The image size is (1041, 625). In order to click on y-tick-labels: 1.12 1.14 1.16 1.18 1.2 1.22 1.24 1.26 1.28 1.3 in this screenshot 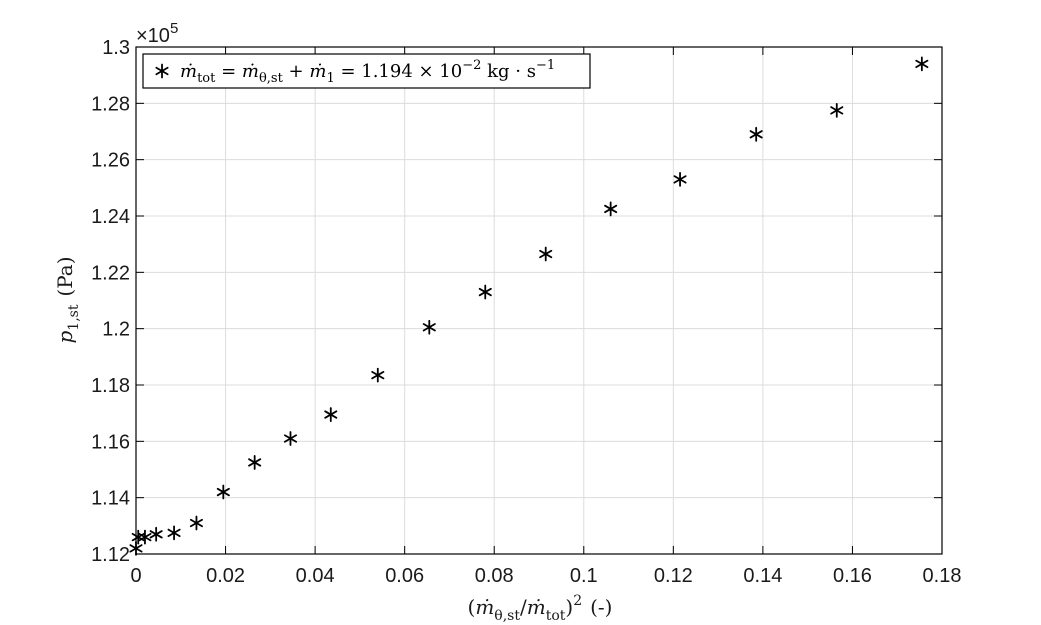, I will do `click(110, 301)`.